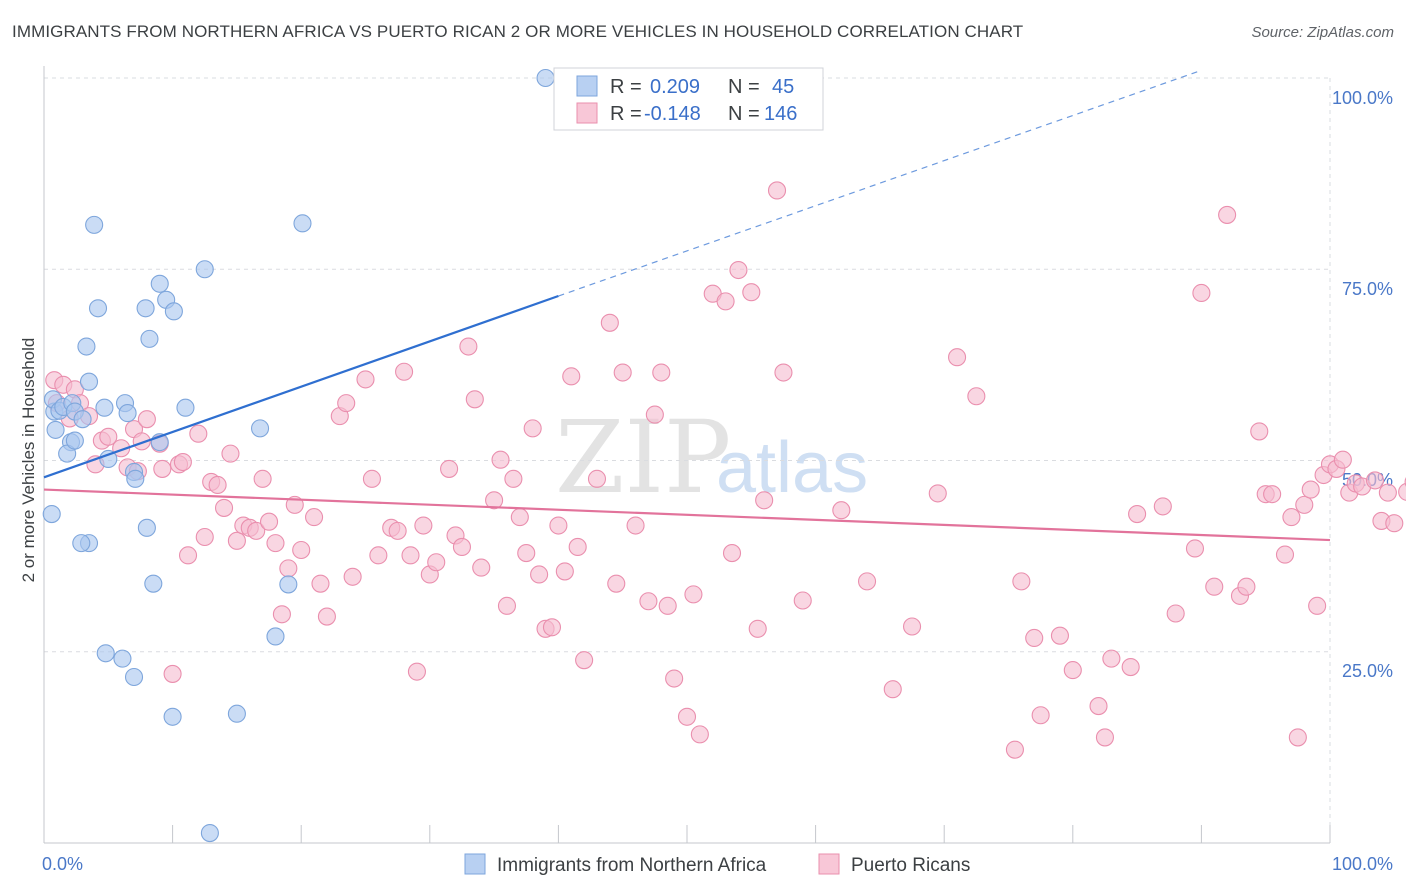 This screenshot has width=1406, height=892. Describe the element at coordinates (301, 386) in the screenshot. I see `trend-line-blue` at that location.